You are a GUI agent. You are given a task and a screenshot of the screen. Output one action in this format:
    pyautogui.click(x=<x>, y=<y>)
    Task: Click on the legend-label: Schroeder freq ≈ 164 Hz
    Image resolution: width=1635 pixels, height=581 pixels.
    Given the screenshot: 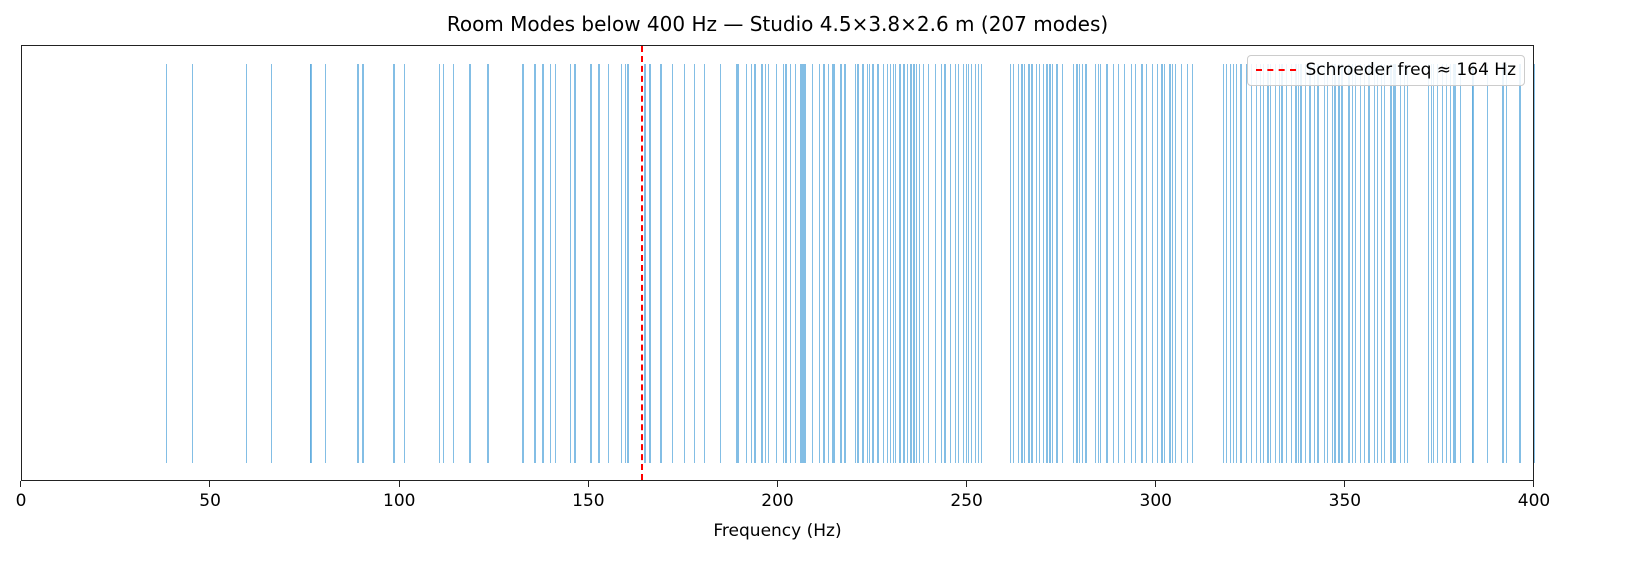 What is the action you would take?
    pyautogui.click(x=1411, y=70)
    